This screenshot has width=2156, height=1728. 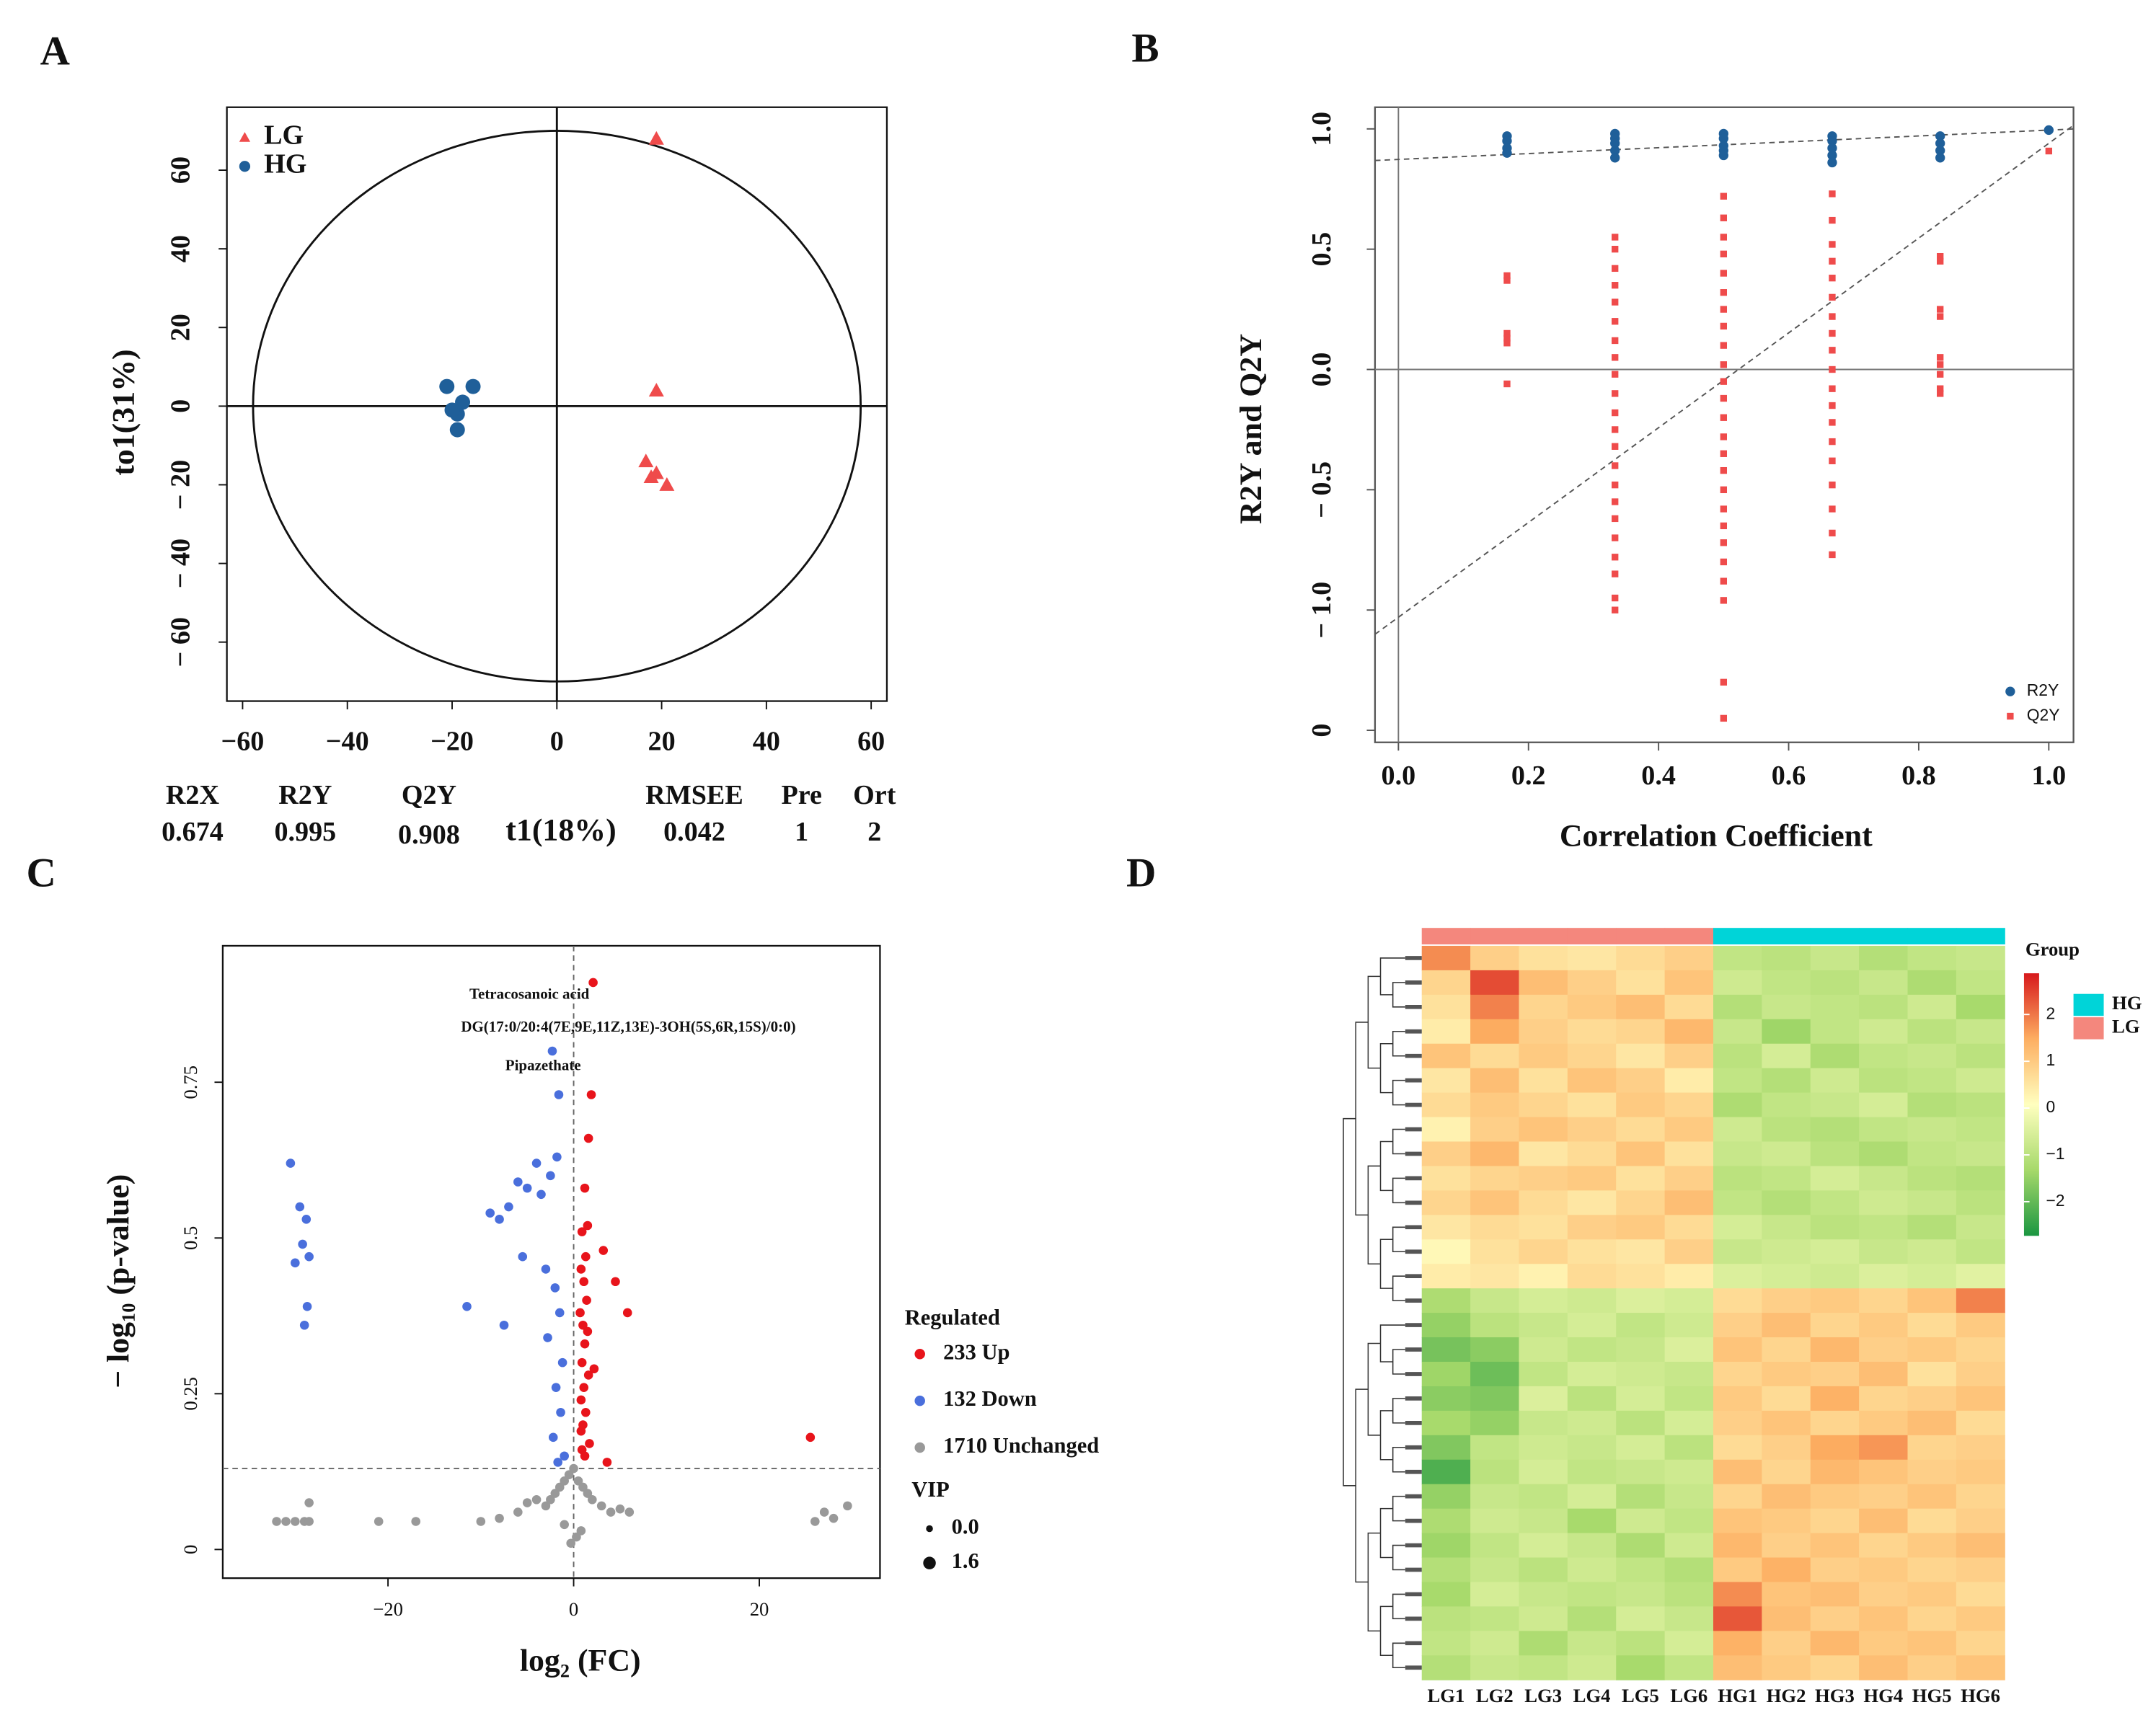 What do you see at coordinates (245, 166) in the screenshot?
I see `legend-marker` at bounding box center [245, 166].